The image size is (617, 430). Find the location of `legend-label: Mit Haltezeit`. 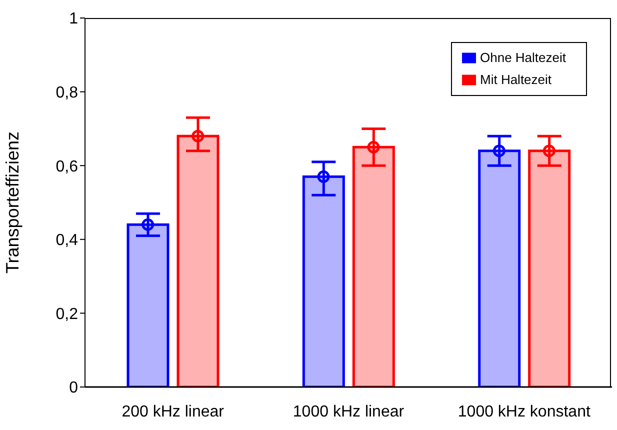

legend-label: Mit Haltezeit is located at coordinates (516, 79).